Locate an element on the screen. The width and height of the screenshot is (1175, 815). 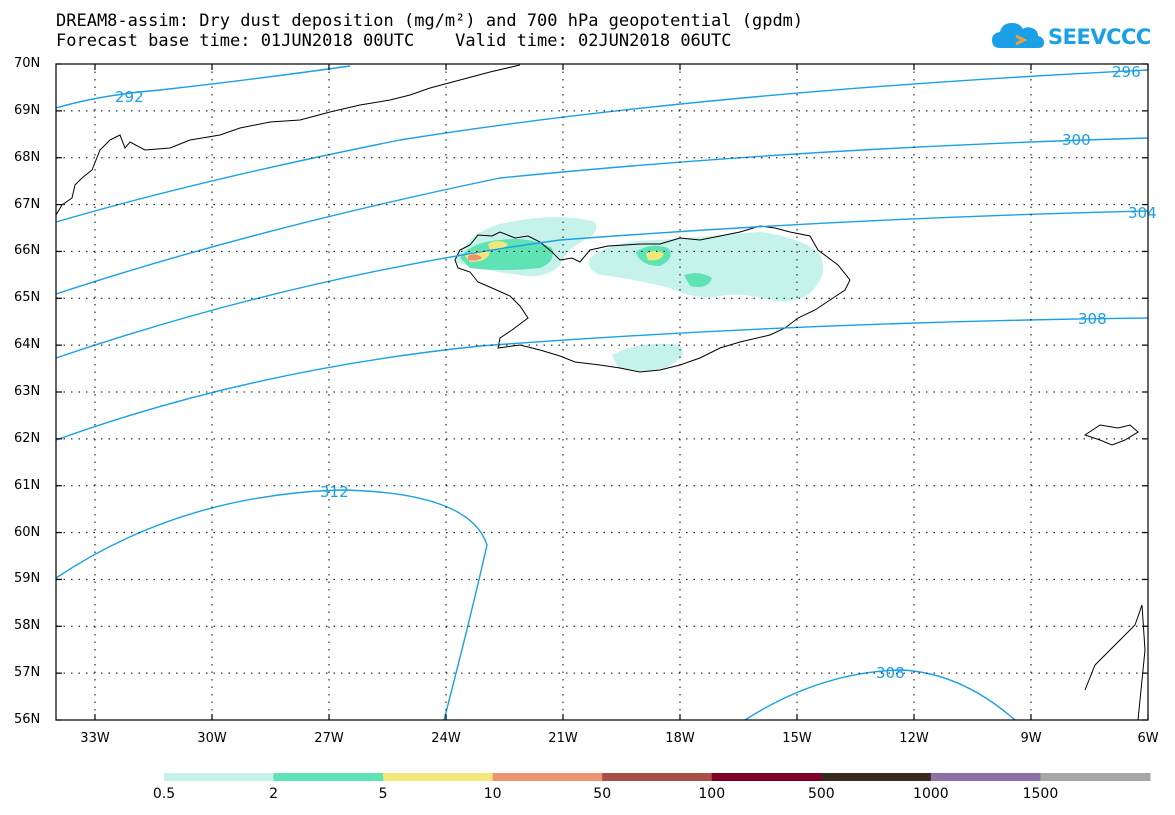
contour-label-300: 300 is located at coordinates (1076, 140).